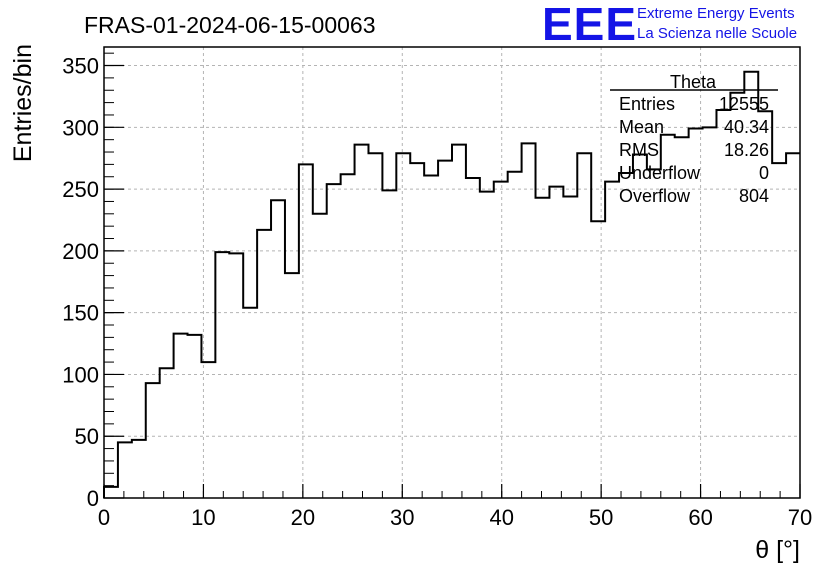 The image size is (836, 572). What do you see at coordinates (87, 436) in the screenshot?
I see `y-tick-label: 50` at bounding box center [87, 436].